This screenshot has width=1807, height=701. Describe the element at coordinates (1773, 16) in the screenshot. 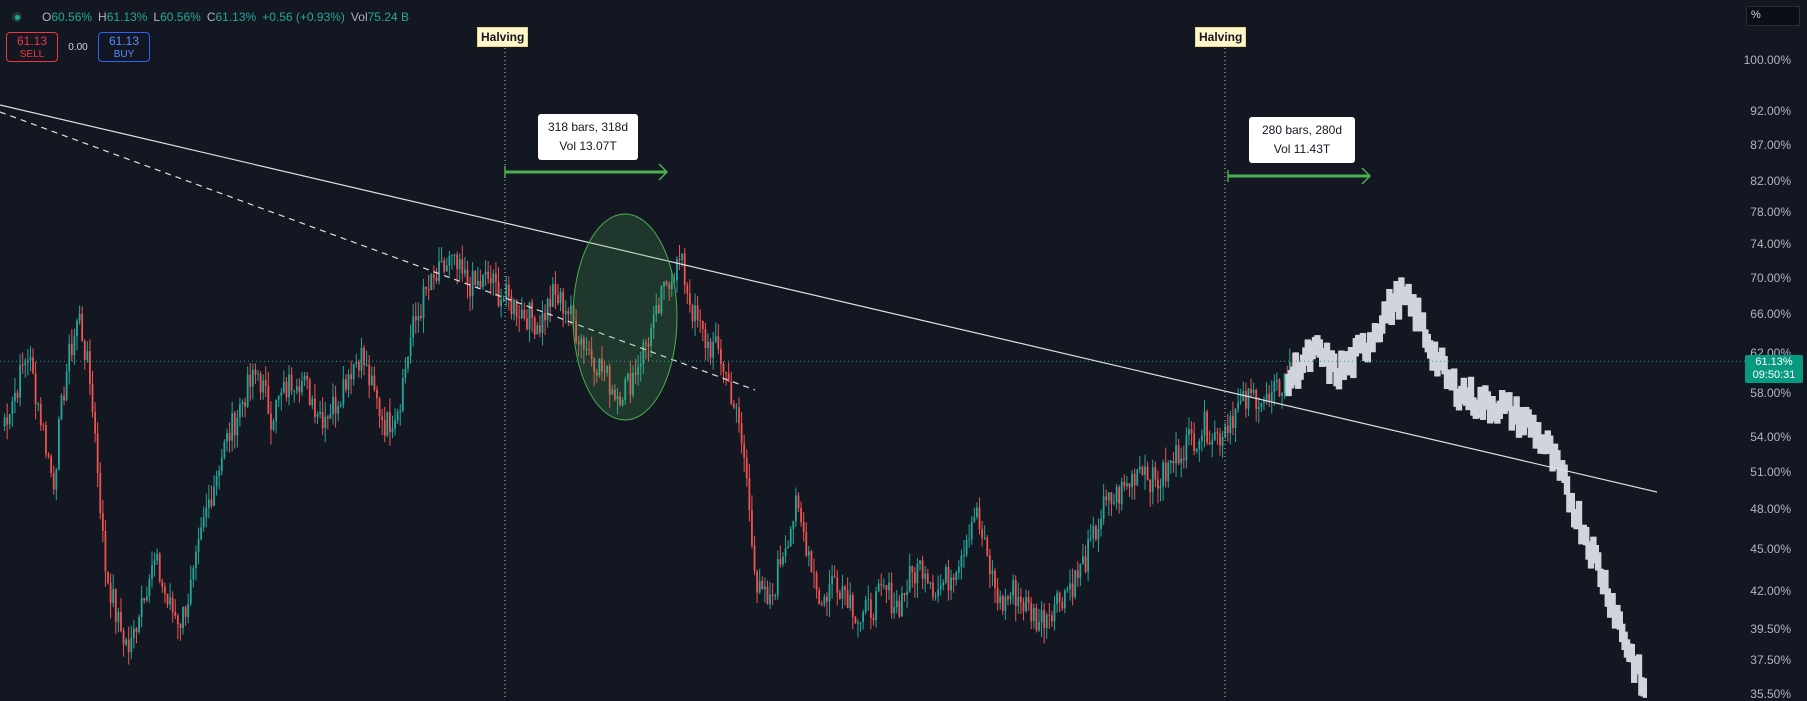

I see `scale-mode-toggle: %` at that location.